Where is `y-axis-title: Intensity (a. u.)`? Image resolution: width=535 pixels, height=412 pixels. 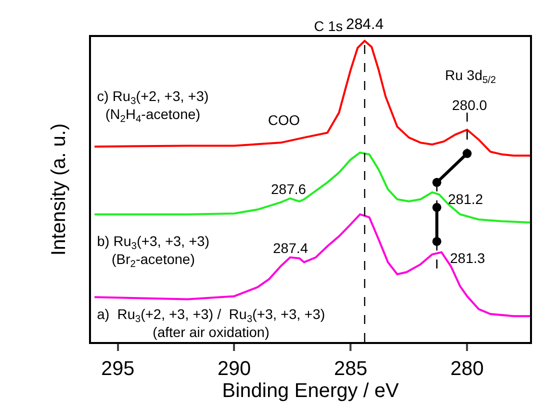 y-axis-title: Intensity (a. u.) is located at coordinates (59, 189).